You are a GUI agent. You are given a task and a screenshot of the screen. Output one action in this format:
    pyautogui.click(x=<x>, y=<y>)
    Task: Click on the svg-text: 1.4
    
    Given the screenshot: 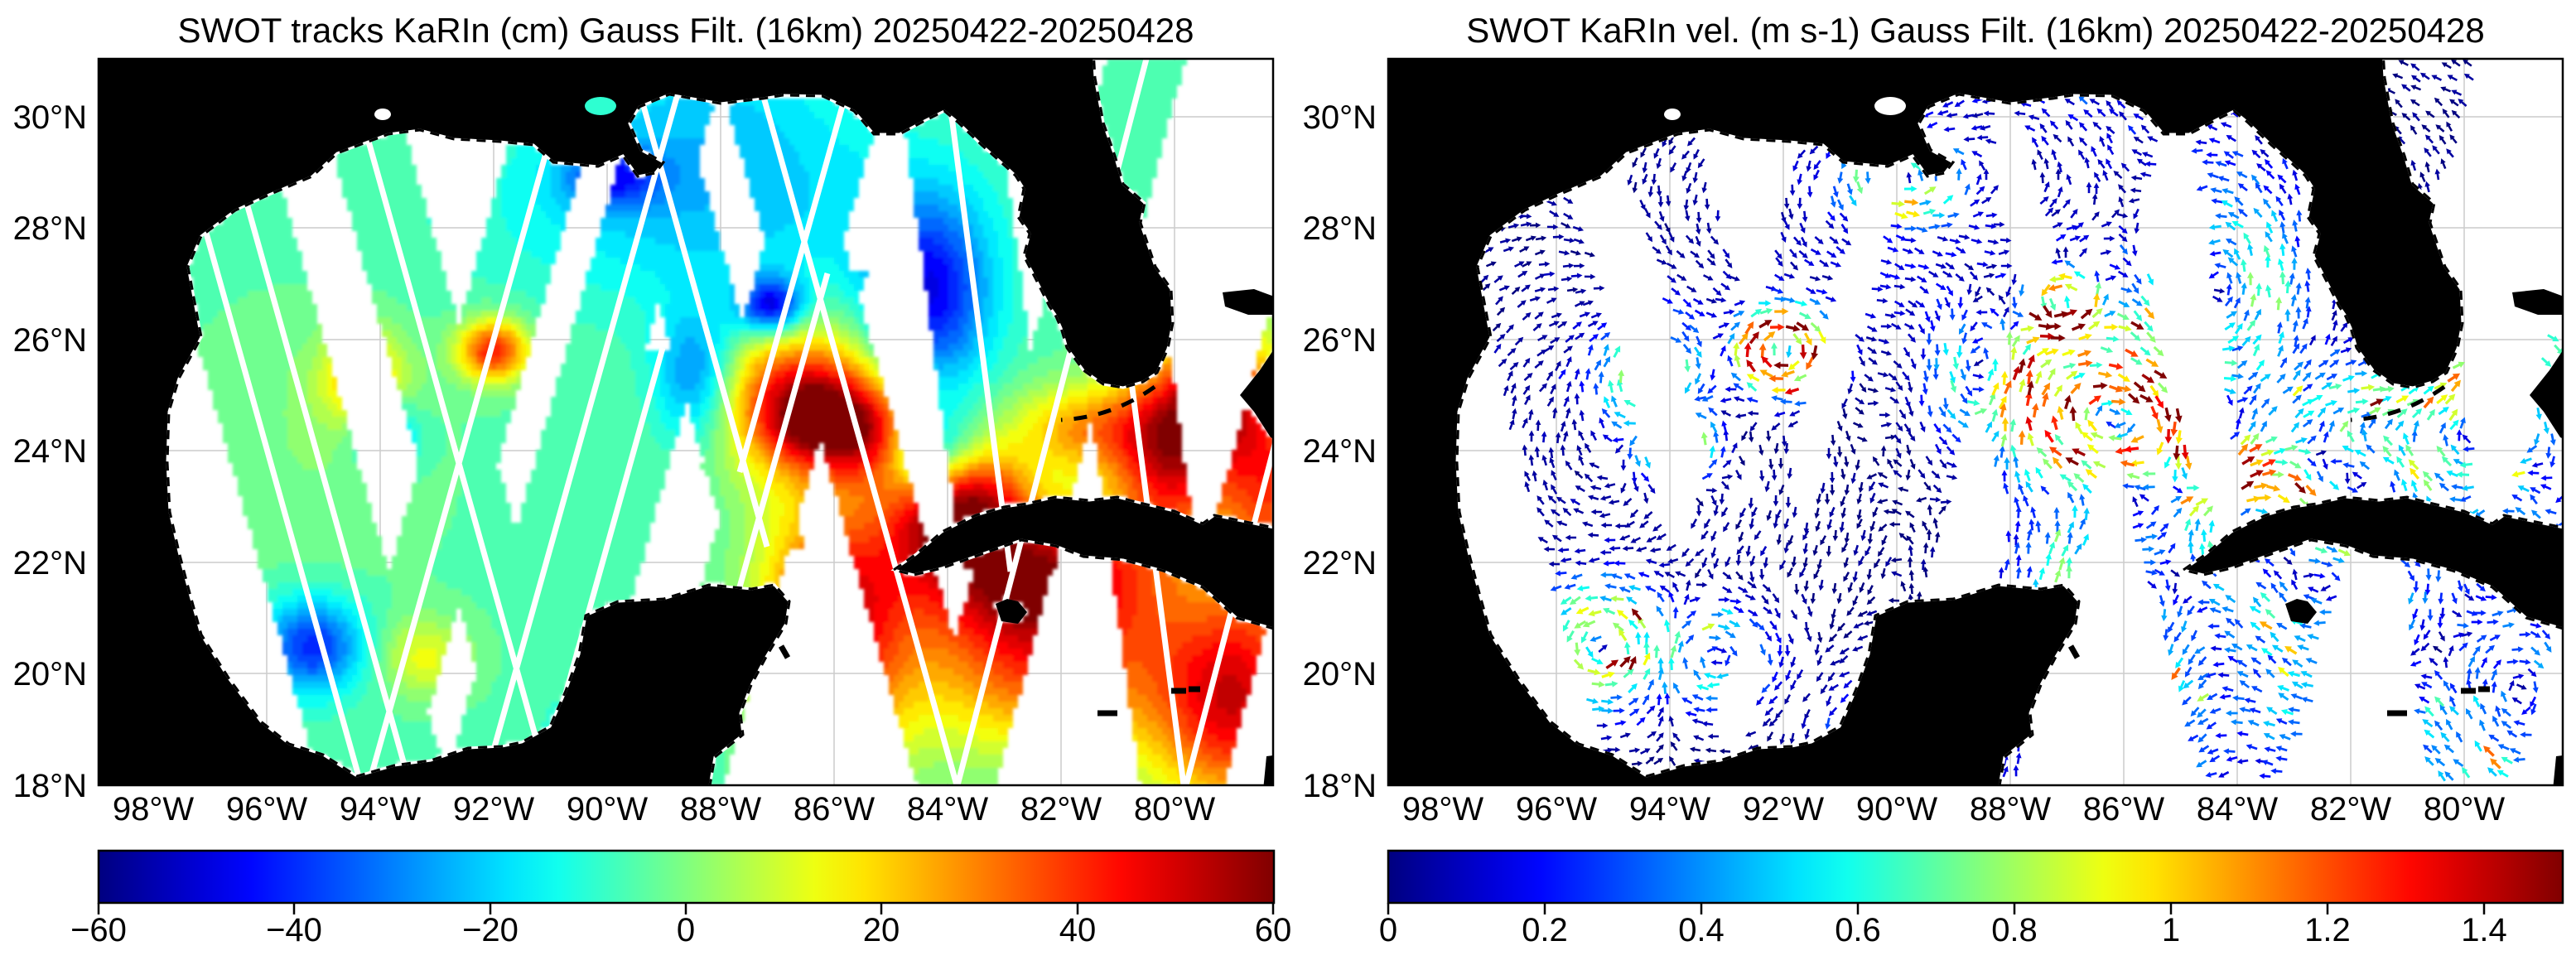 What is the action you would take?
    pyautogui.click(x=2484, y=930)
    